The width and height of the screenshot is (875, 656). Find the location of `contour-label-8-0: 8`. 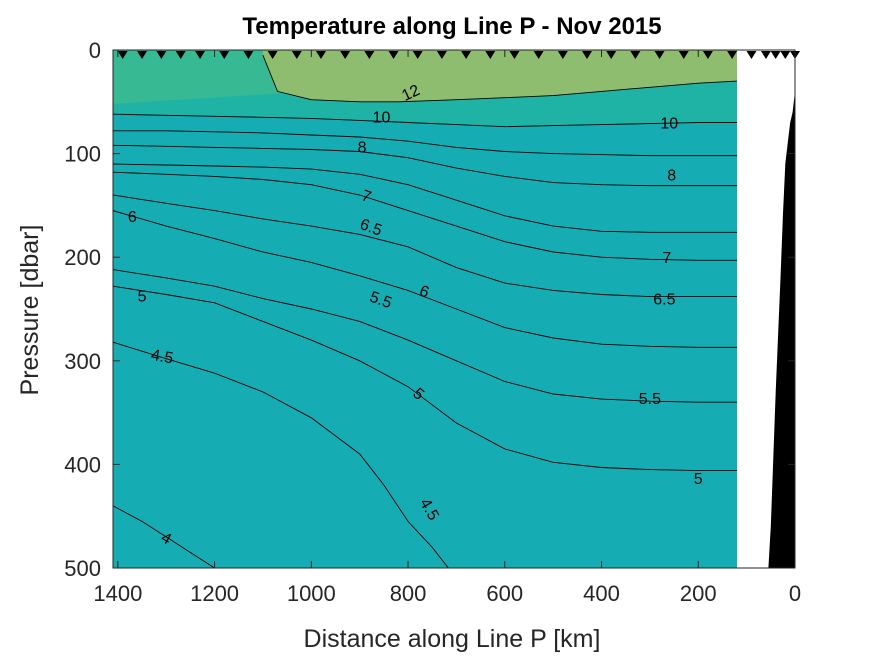

contour-label-8-0: 8 is located at coordinates (362, 147).